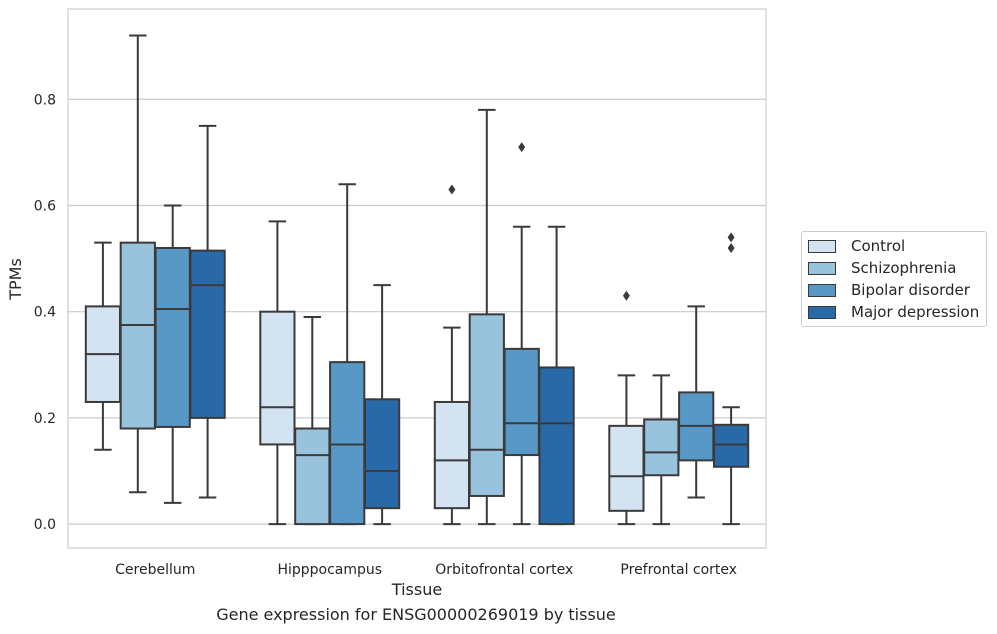 This screenshot has height=634, width=997. Describe the element at coordinates (329, 570) in the screenshot. I see `x-tick-label: Hipppocampus` at that location.